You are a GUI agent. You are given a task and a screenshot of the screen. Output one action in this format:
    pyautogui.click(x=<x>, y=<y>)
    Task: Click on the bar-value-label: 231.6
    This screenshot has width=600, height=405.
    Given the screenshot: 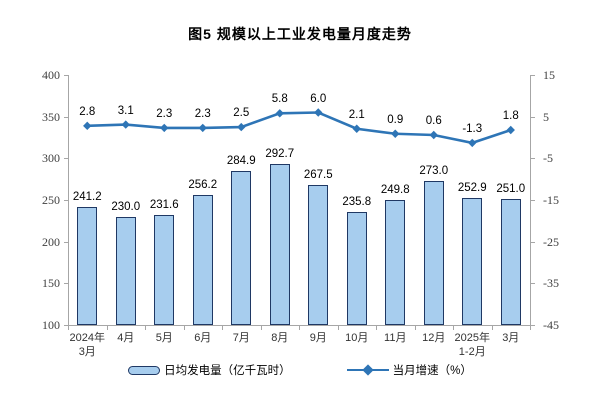 What is the action you would take?
    pyautogui.click(x=164, y=205)
    